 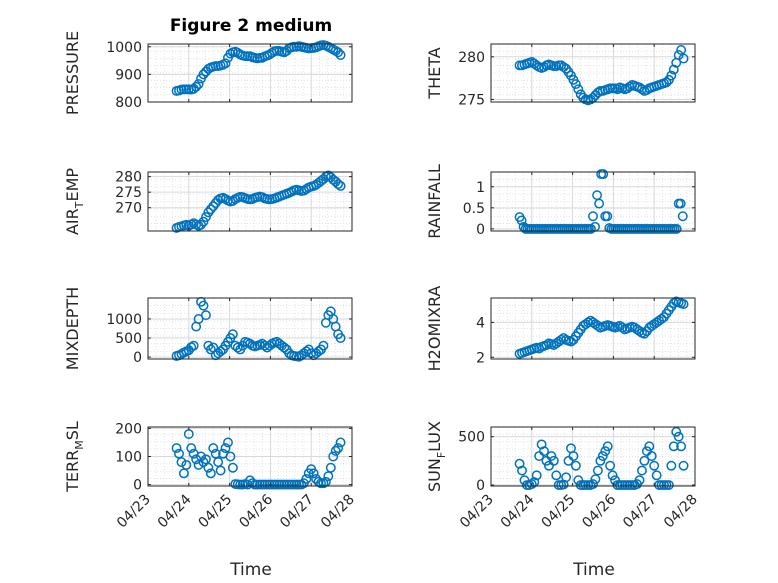 I want to click on panel-7-y-tick-label: 200, so click(x=128, y=429).